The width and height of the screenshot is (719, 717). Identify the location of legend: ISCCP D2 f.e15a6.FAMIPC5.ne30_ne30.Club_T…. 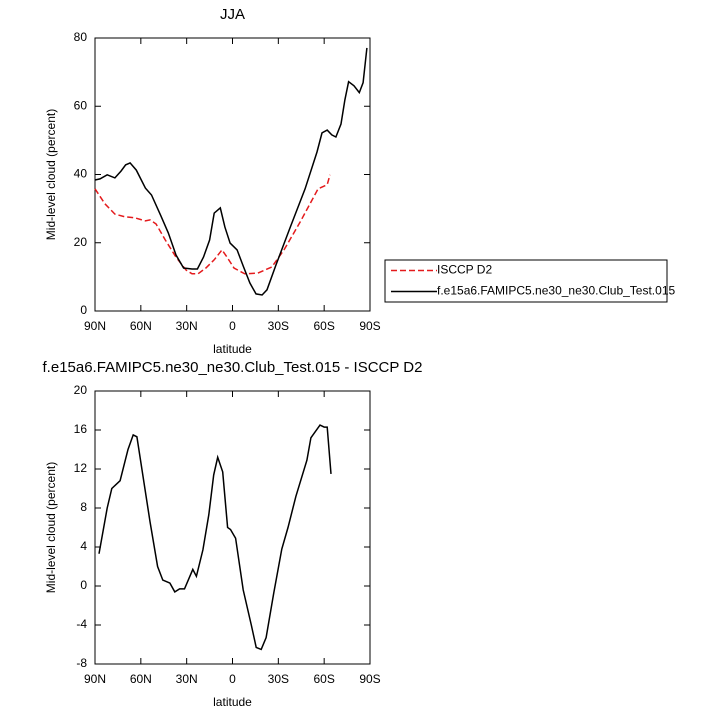
(529, 281).